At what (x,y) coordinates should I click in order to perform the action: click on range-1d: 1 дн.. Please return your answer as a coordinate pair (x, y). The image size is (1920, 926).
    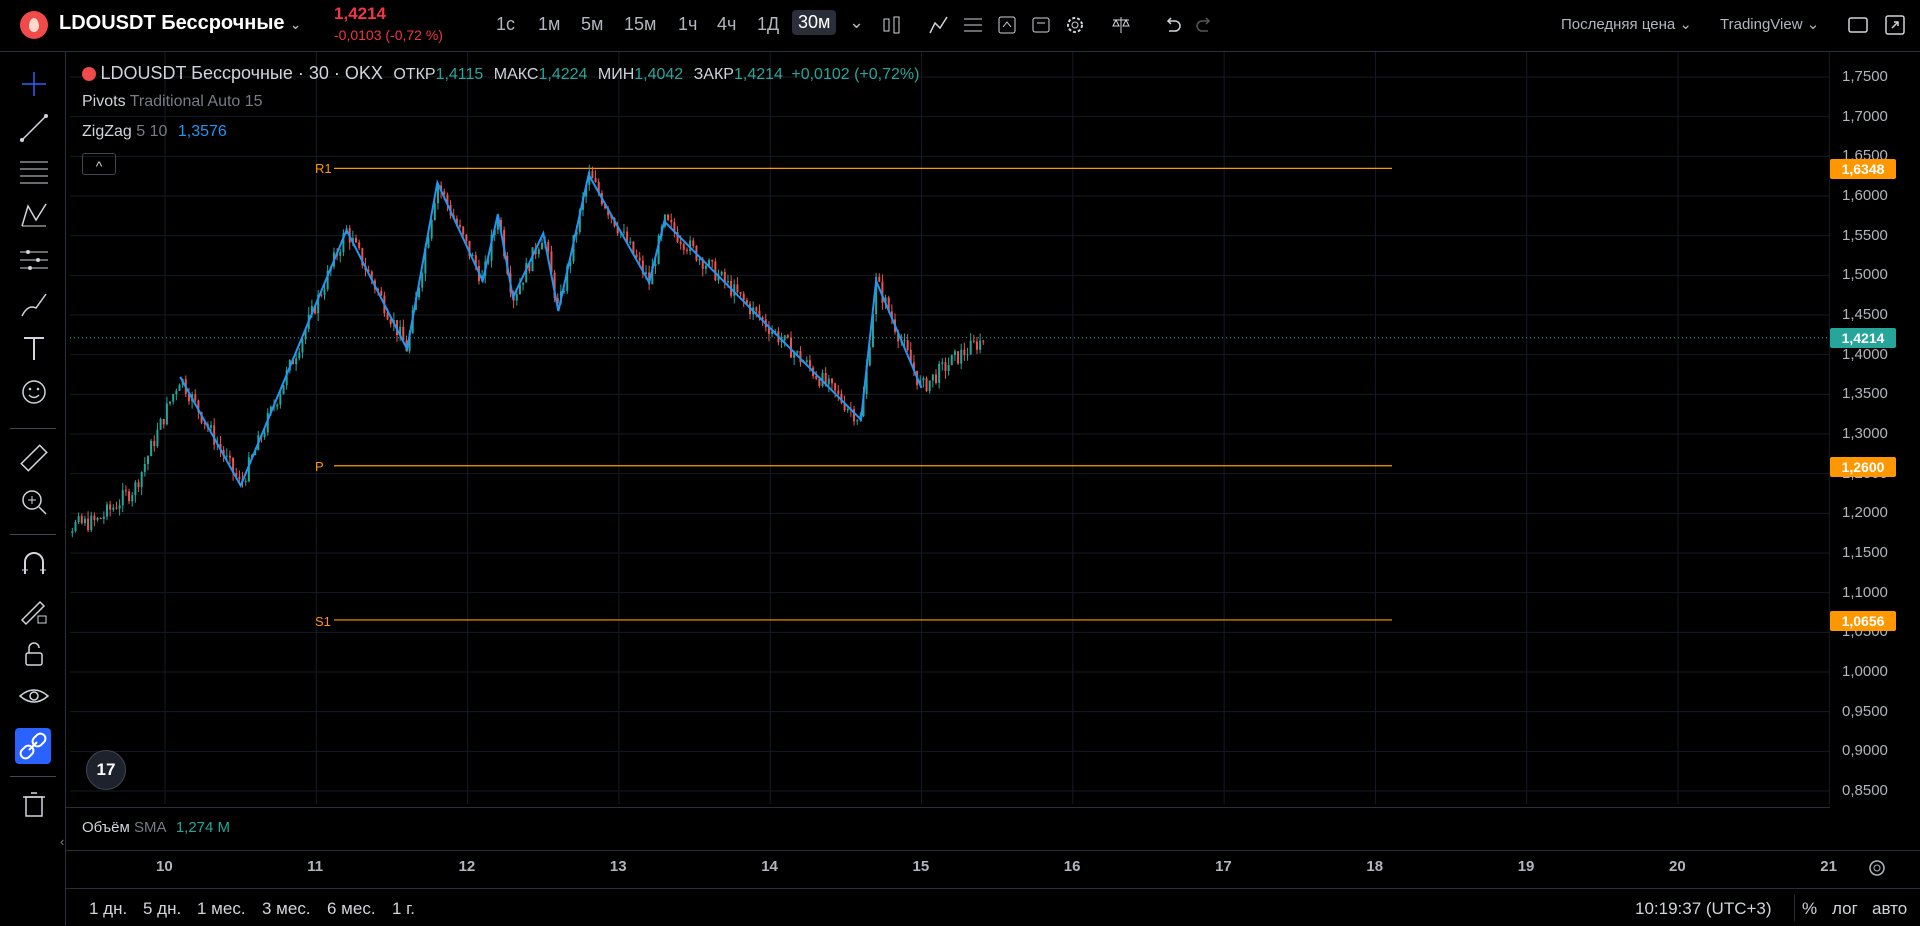
    Looking at the image, I should click on (108, 908).